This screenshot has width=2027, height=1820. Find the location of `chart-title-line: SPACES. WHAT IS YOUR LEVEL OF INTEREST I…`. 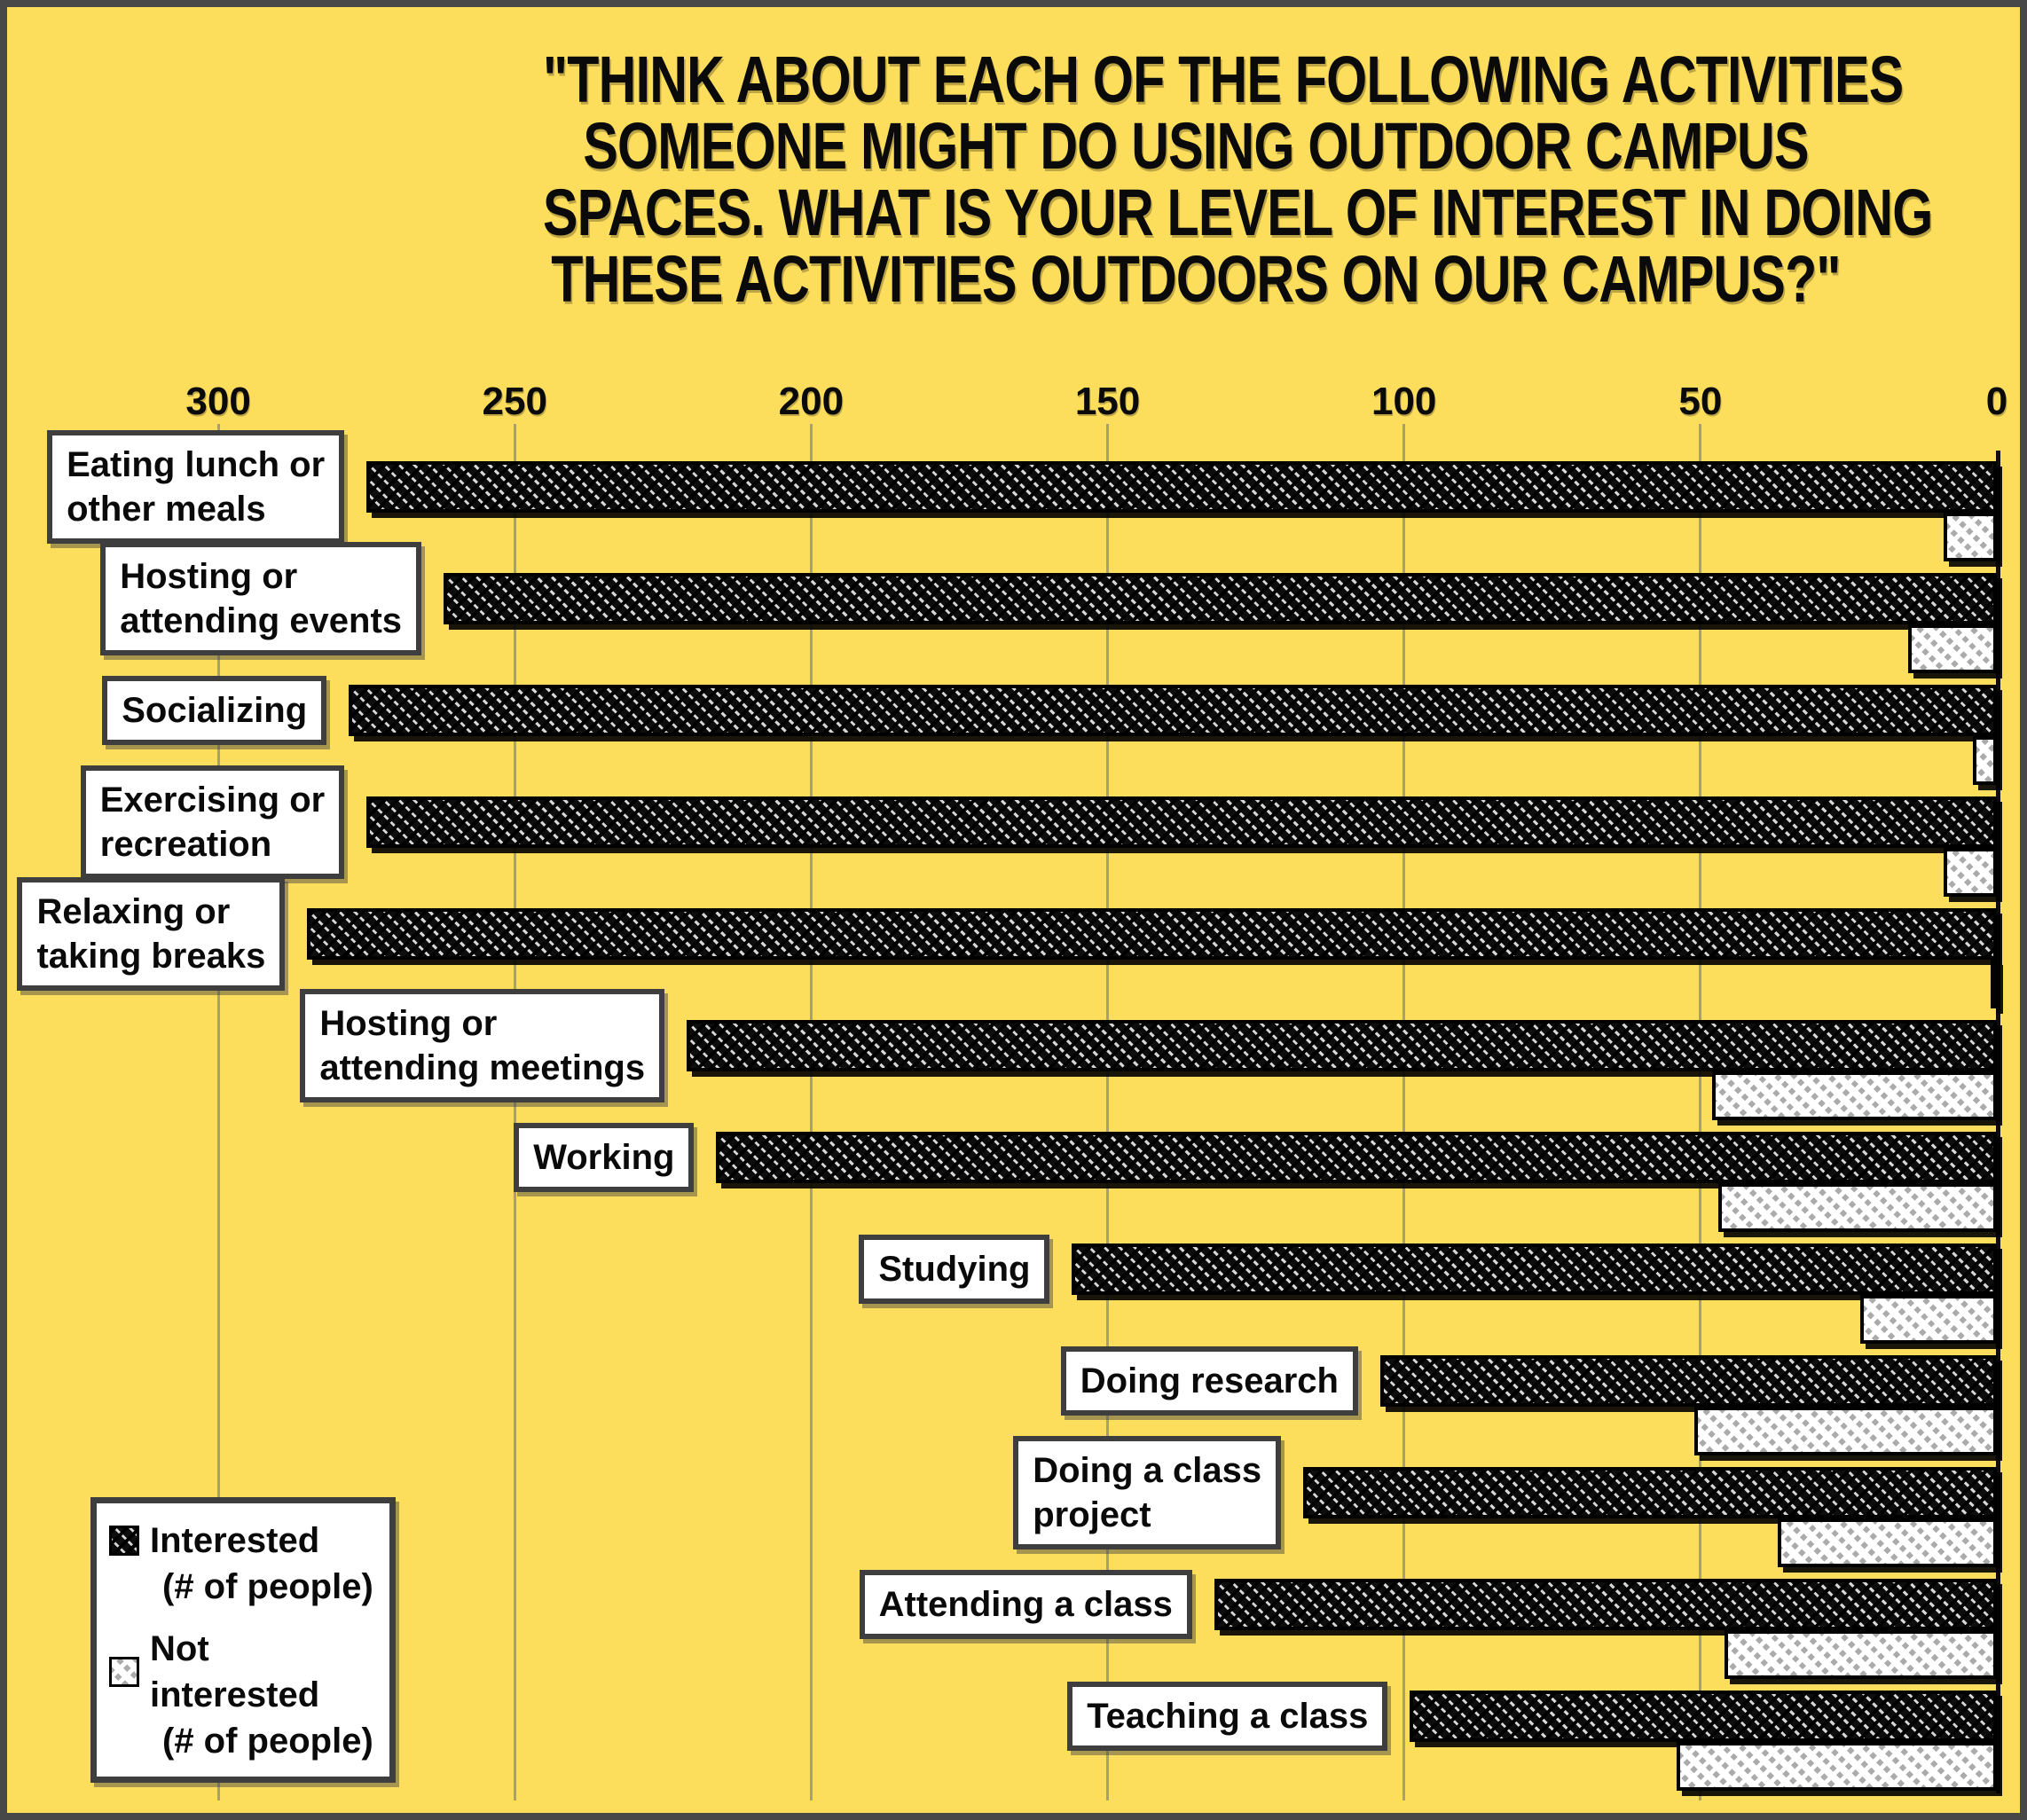

chart-title-line: SPACES. WHAT IS YOUR LEVEL OF INTEREST I… is located at coordinates (1238, 212).